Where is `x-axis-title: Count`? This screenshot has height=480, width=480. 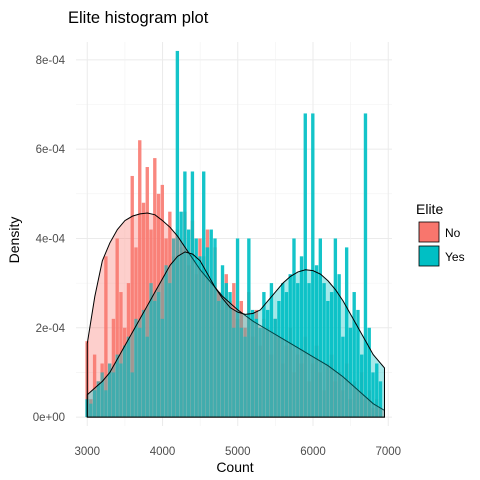
x-axis-title: Count is located at coordinates (234, 467).